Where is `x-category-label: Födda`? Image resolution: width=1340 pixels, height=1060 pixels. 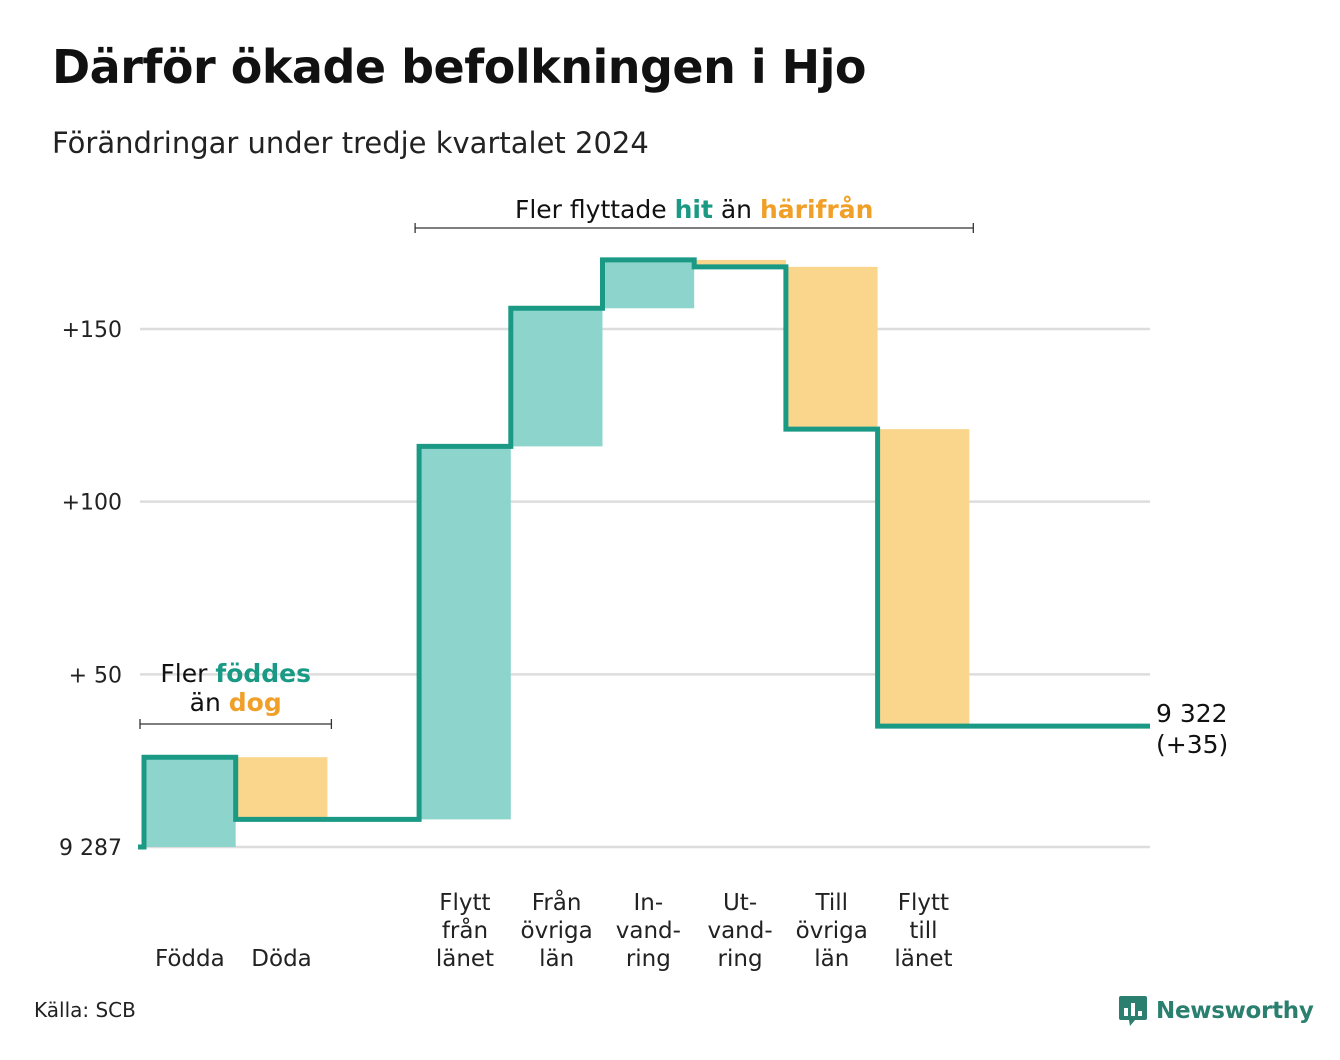
x-category-label: Födda is located at coordinates (190, 959).